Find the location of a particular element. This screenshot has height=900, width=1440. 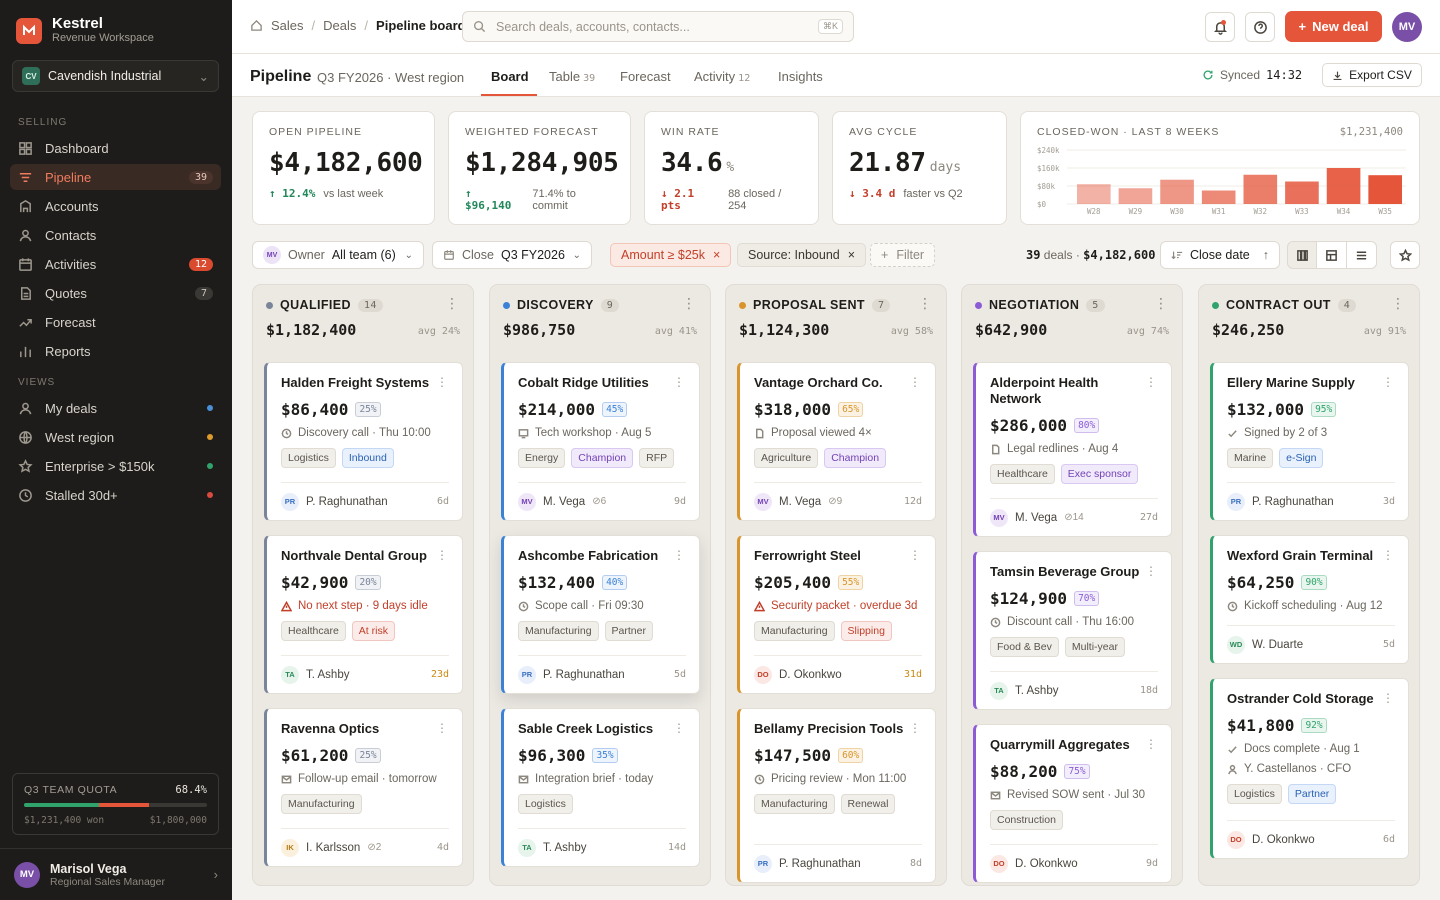

owner-filter: MV Owner All team (6) ⌄ is located at coordinates (338, 255).